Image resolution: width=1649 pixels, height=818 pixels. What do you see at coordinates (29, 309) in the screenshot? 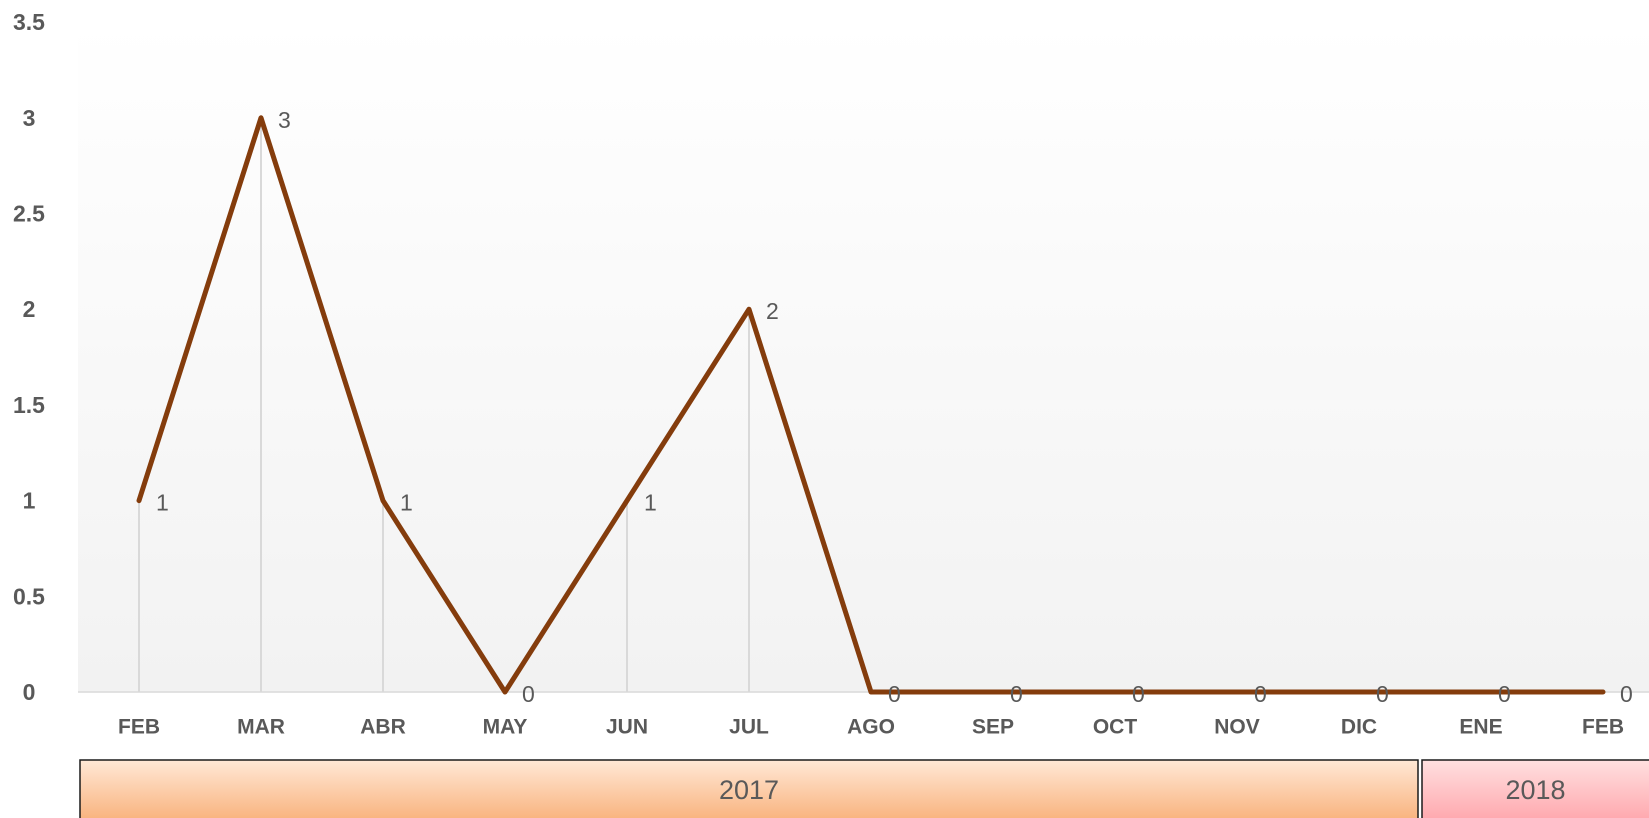
I see `y-tick-label: 2` at bounding box center [29, 309].